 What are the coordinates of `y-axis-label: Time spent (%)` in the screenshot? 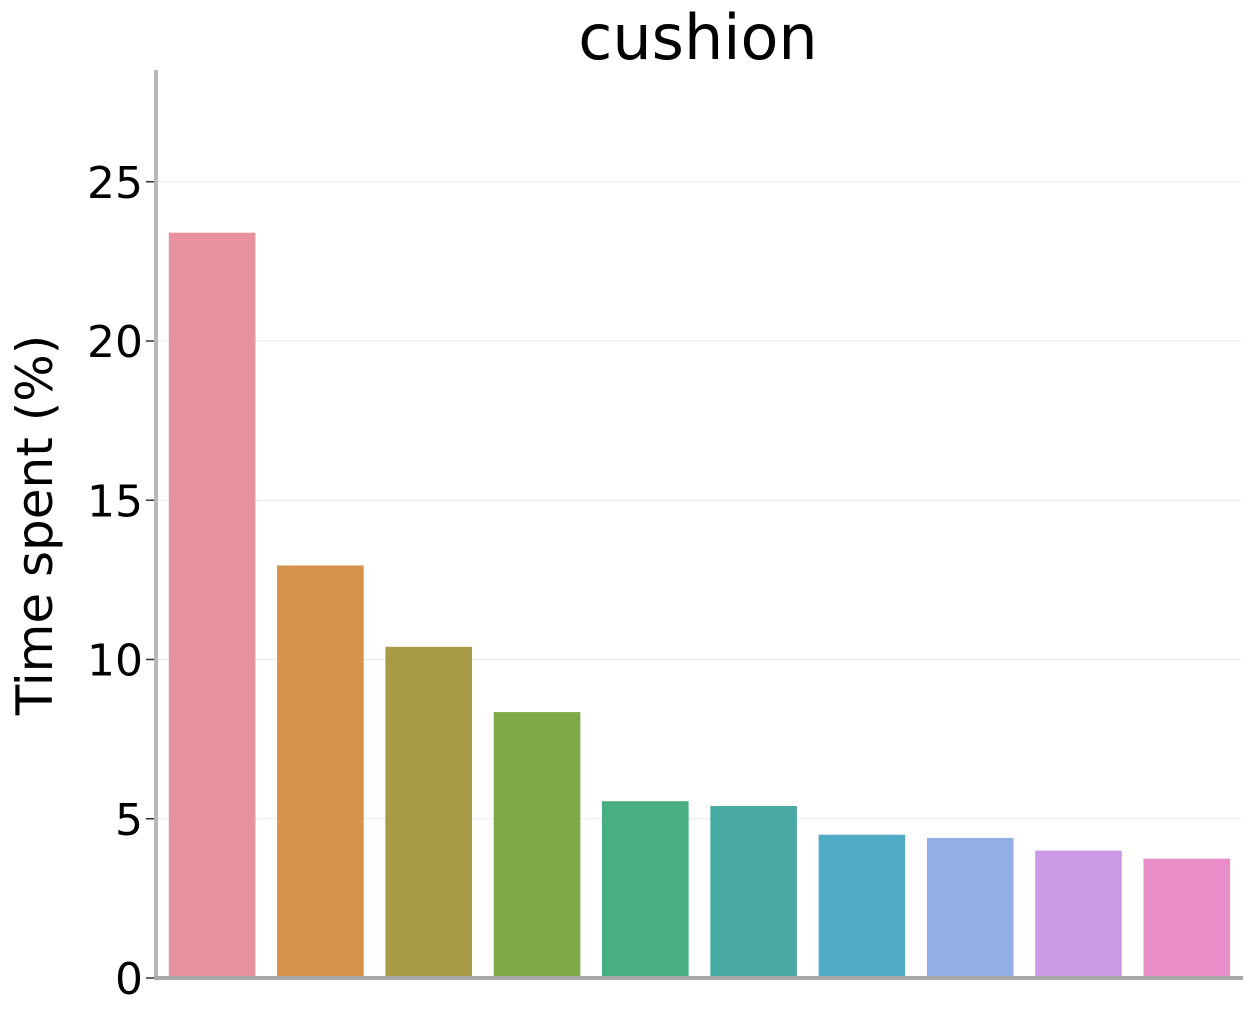 It's located at (35, 526).